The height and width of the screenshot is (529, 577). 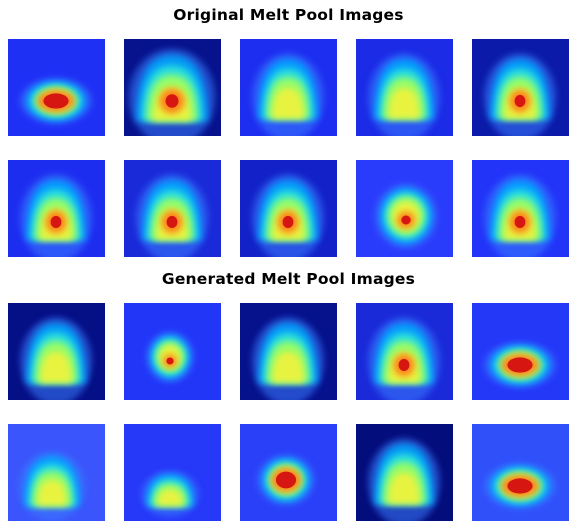 What do you see at coordinates (288, 15) in the screenshot?
I see `original-section-title: Original Melt Pool Images` at bounding box center [288, 15].